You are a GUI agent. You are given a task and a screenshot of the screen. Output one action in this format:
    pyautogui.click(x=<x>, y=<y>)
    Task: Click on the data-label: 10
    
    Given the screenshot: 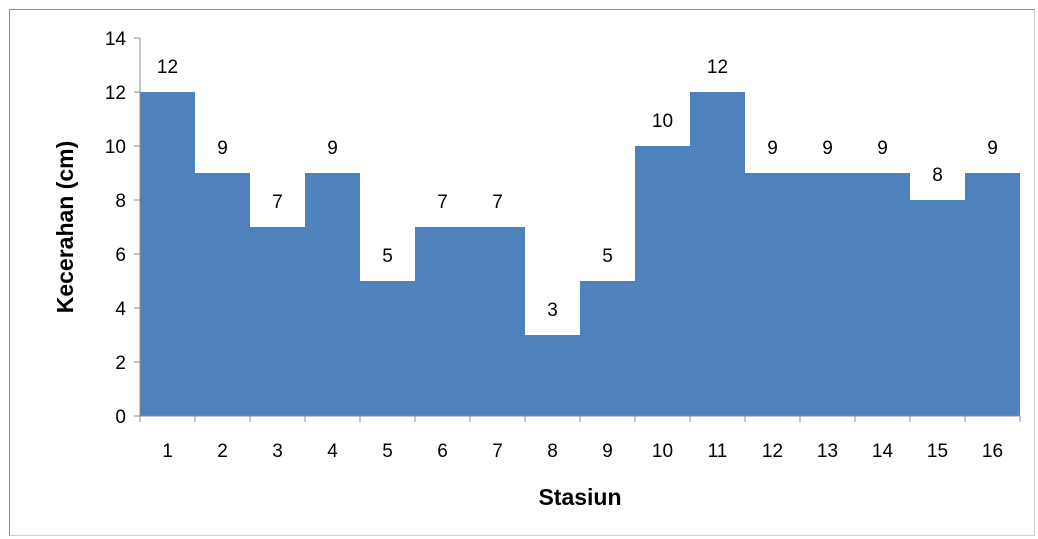 What is the action you would take?
    pyautogui.click(x=662, y=121)
    